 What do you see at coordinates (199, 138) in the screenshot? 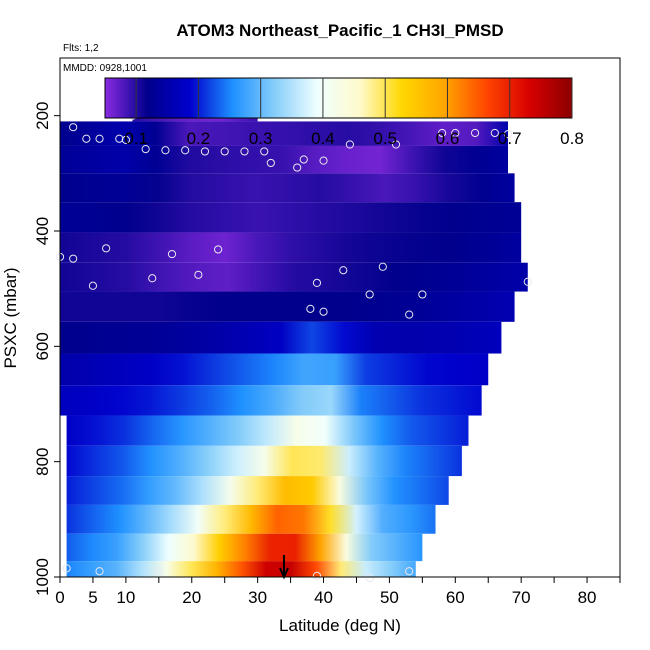
I see `colorbar-tick-label: 0.2` at bounding box center [199, 138].